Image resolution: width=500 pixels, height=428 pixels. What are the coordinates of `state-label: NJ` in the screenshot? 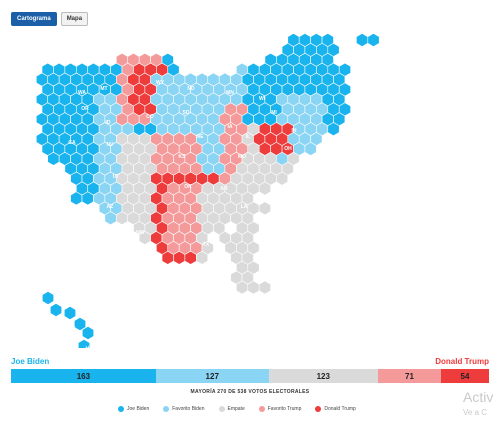 It's located at (398, 155).